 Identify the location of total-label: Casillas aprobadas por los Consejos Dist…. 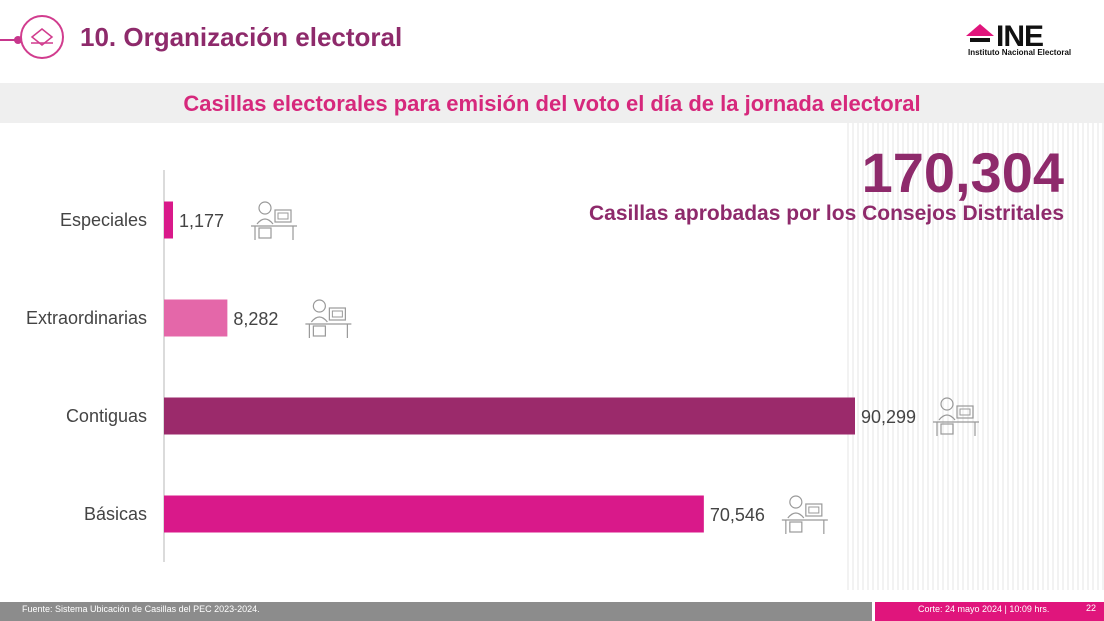
(826, 213).